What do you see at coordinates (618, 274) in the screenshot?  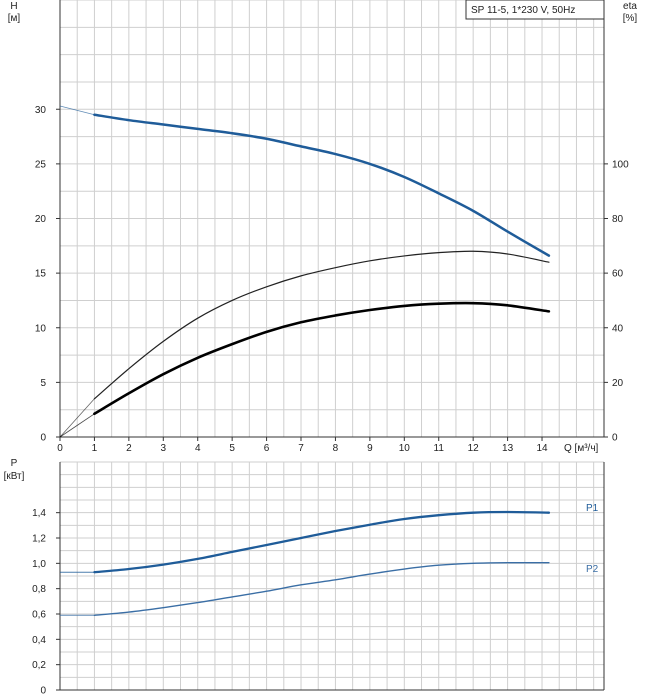 I see `y2-tick-label: 60` at bounding box center [618, 274].